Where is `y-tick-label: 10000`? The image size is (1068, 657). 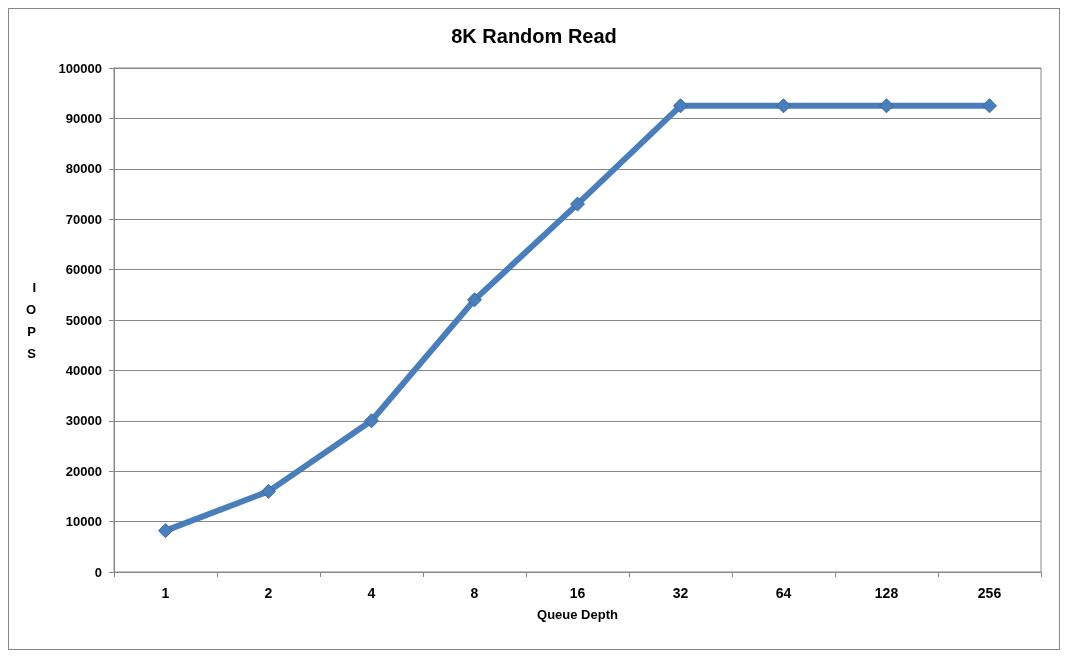 y-tick-label: 10000 is located at coordinates (83, 522).